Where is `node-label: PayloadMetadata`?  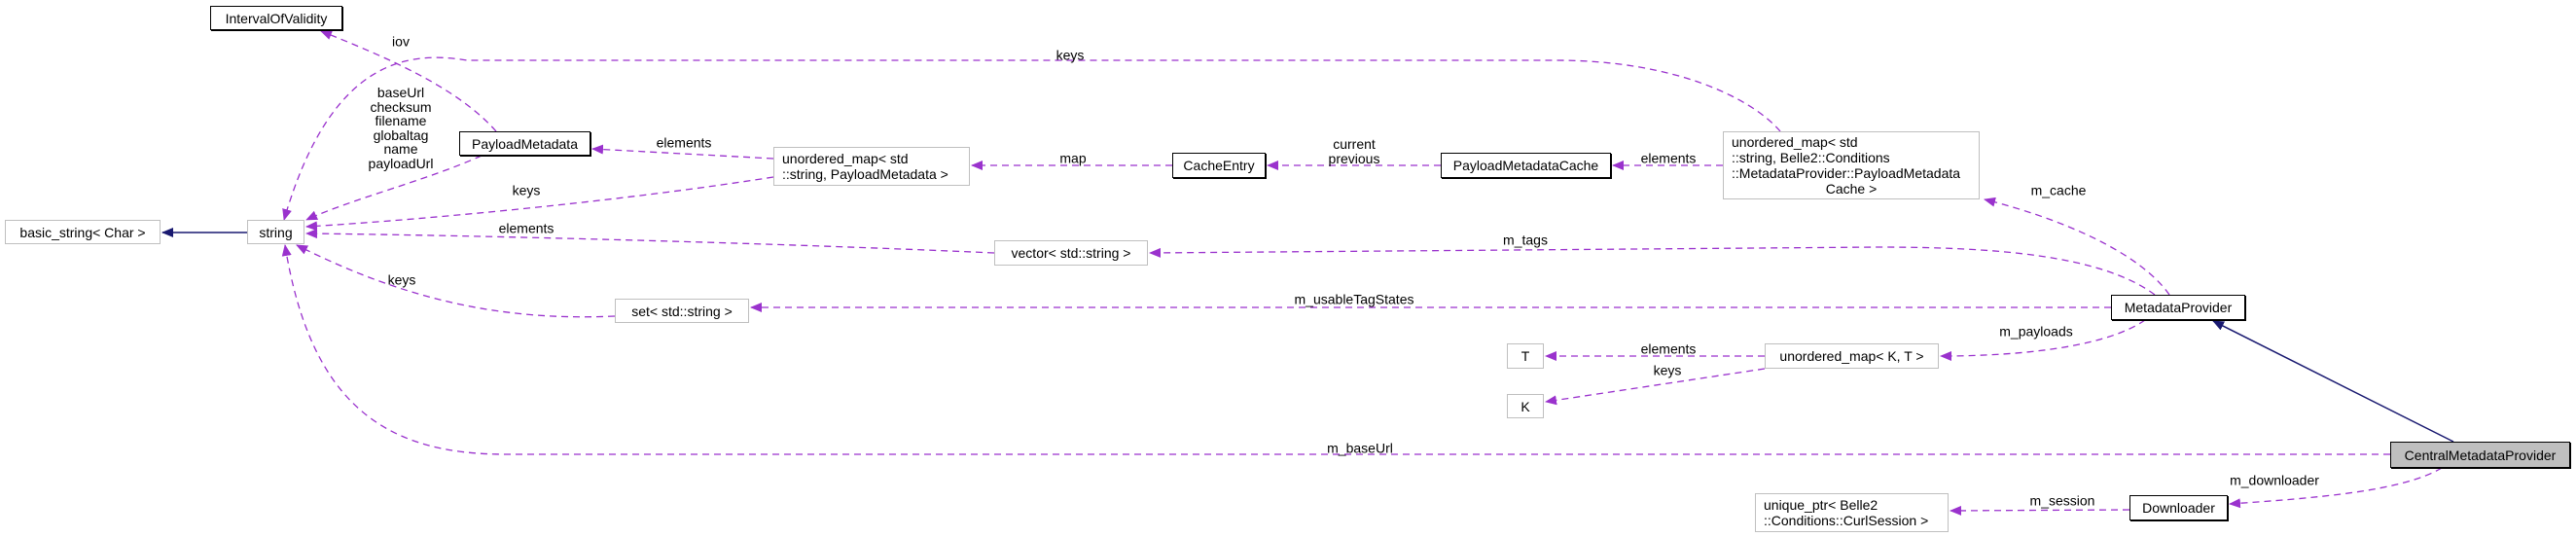
node-label: PayloadMetadata is located at coordinates (525, 143).